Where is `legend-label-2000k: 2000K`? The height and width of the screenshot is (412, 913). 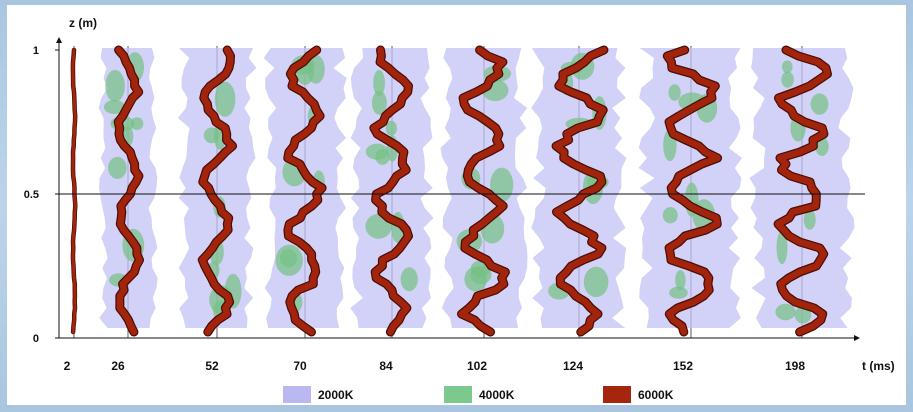
legend-label-2000k: 2000K is located at coordinates (336, 395).